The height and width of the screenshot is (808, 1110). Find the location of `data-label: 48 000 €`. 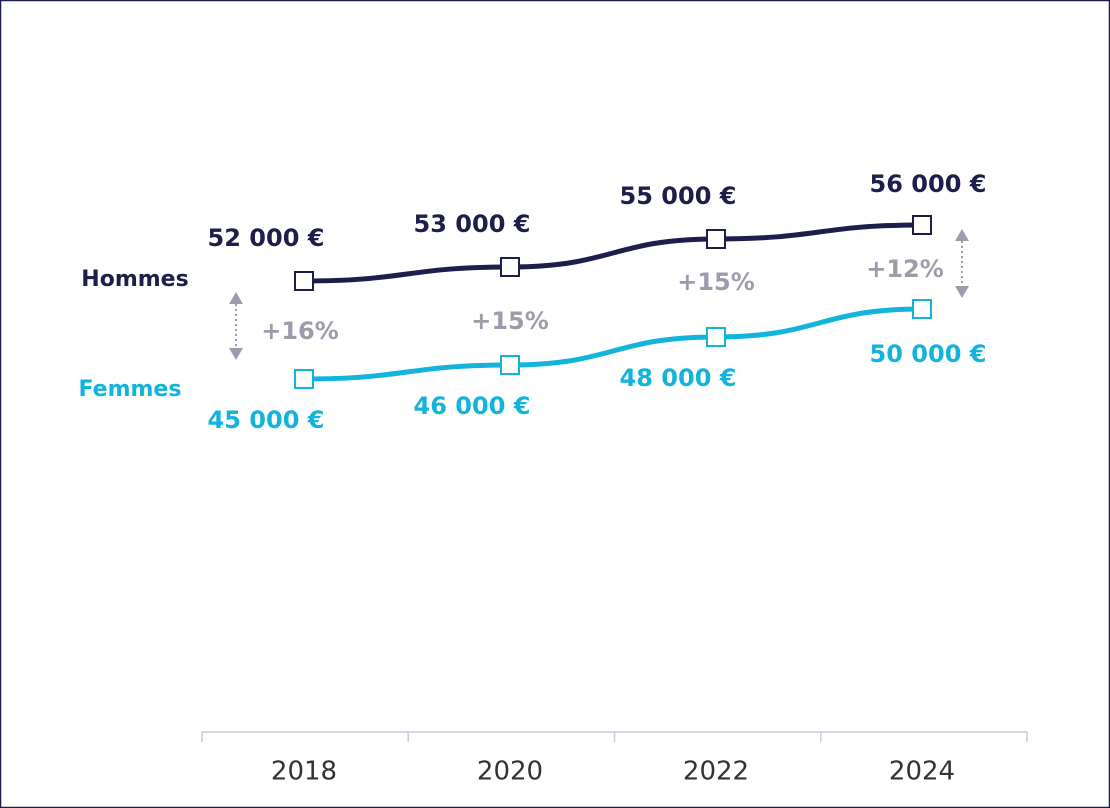

data-label: 48 000 € is located at coordinates (678, 378).